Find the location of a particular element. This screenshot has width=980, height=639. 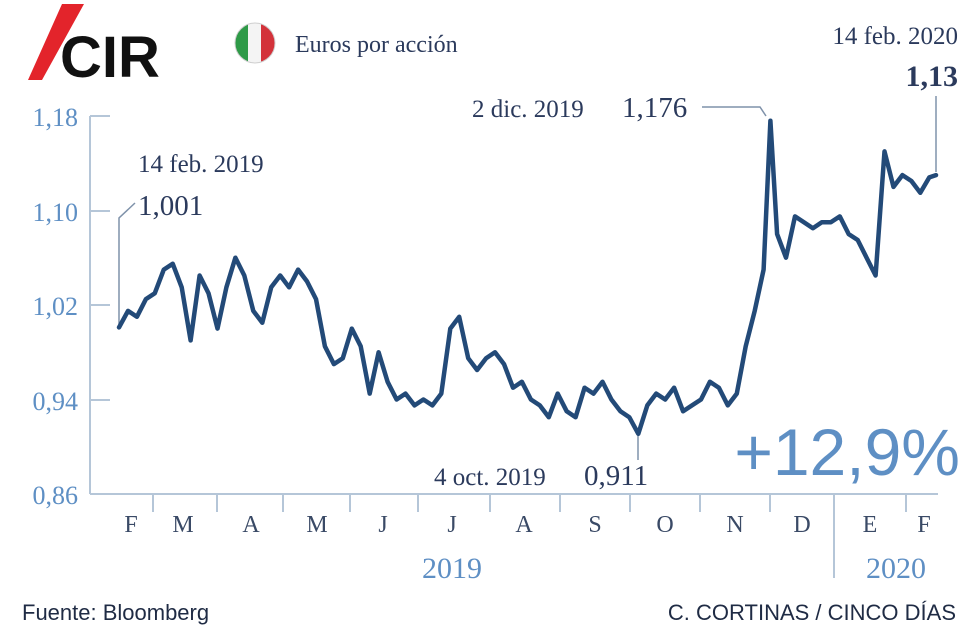

y-tick-label: 0,94 is located at coordinates (56, 401).